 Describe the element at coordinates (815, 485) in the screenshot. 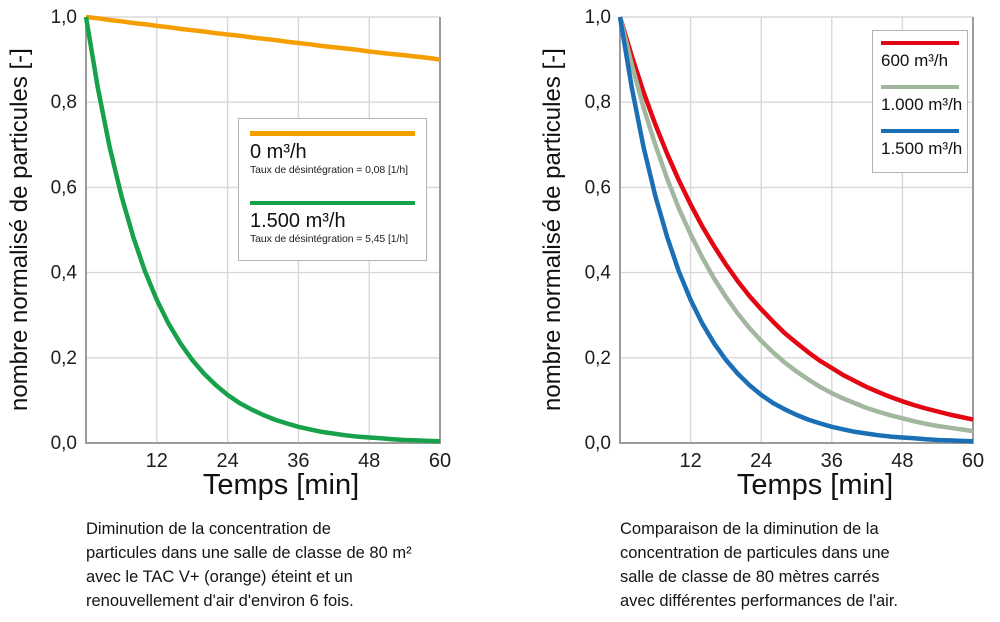

I see `right-x-axis-label: Temps [min]` at that location.